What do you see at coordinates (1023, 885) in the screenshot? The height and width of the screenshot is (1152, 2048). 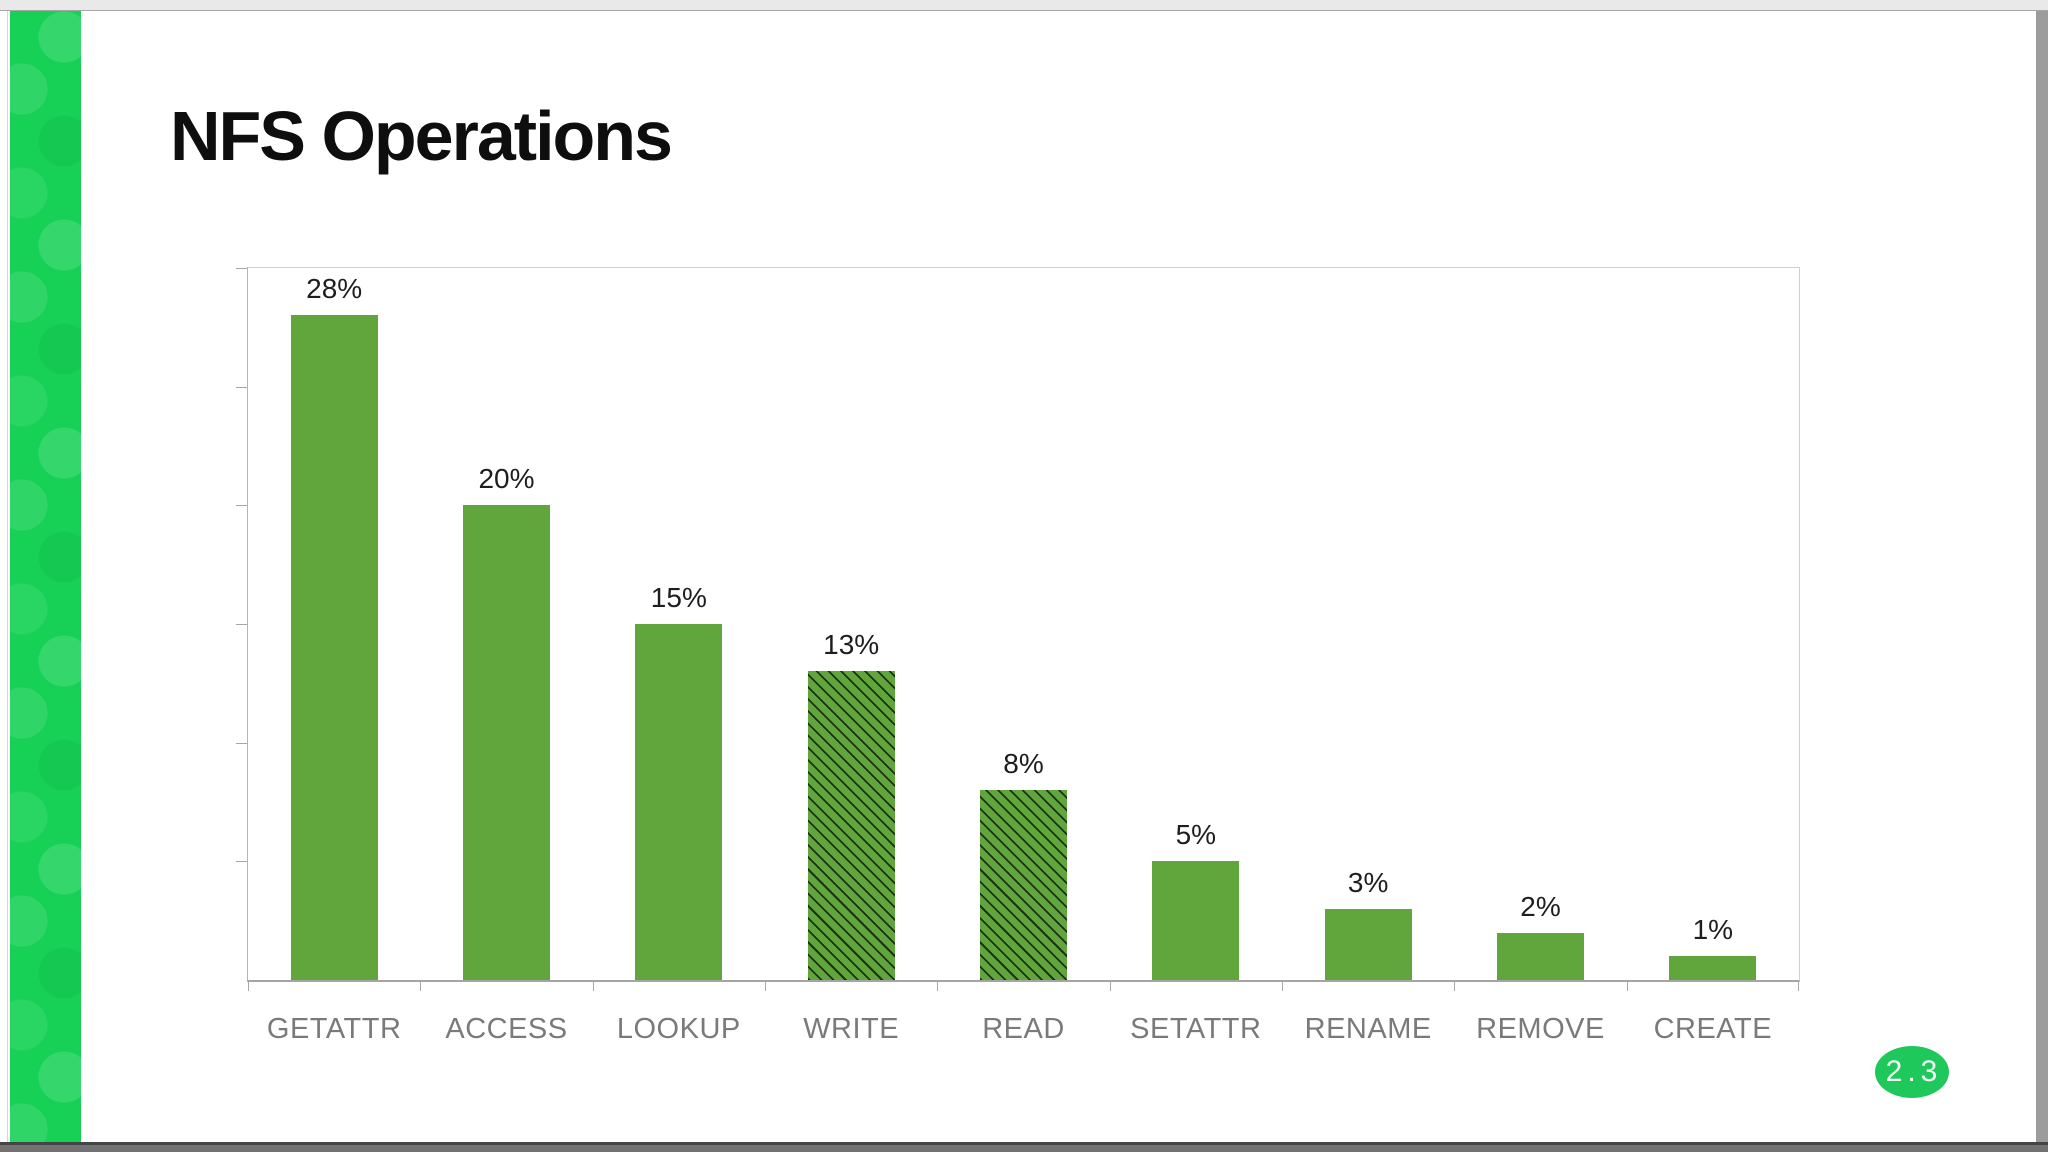 I see `bar-read` at bounding box center [1023, 885].